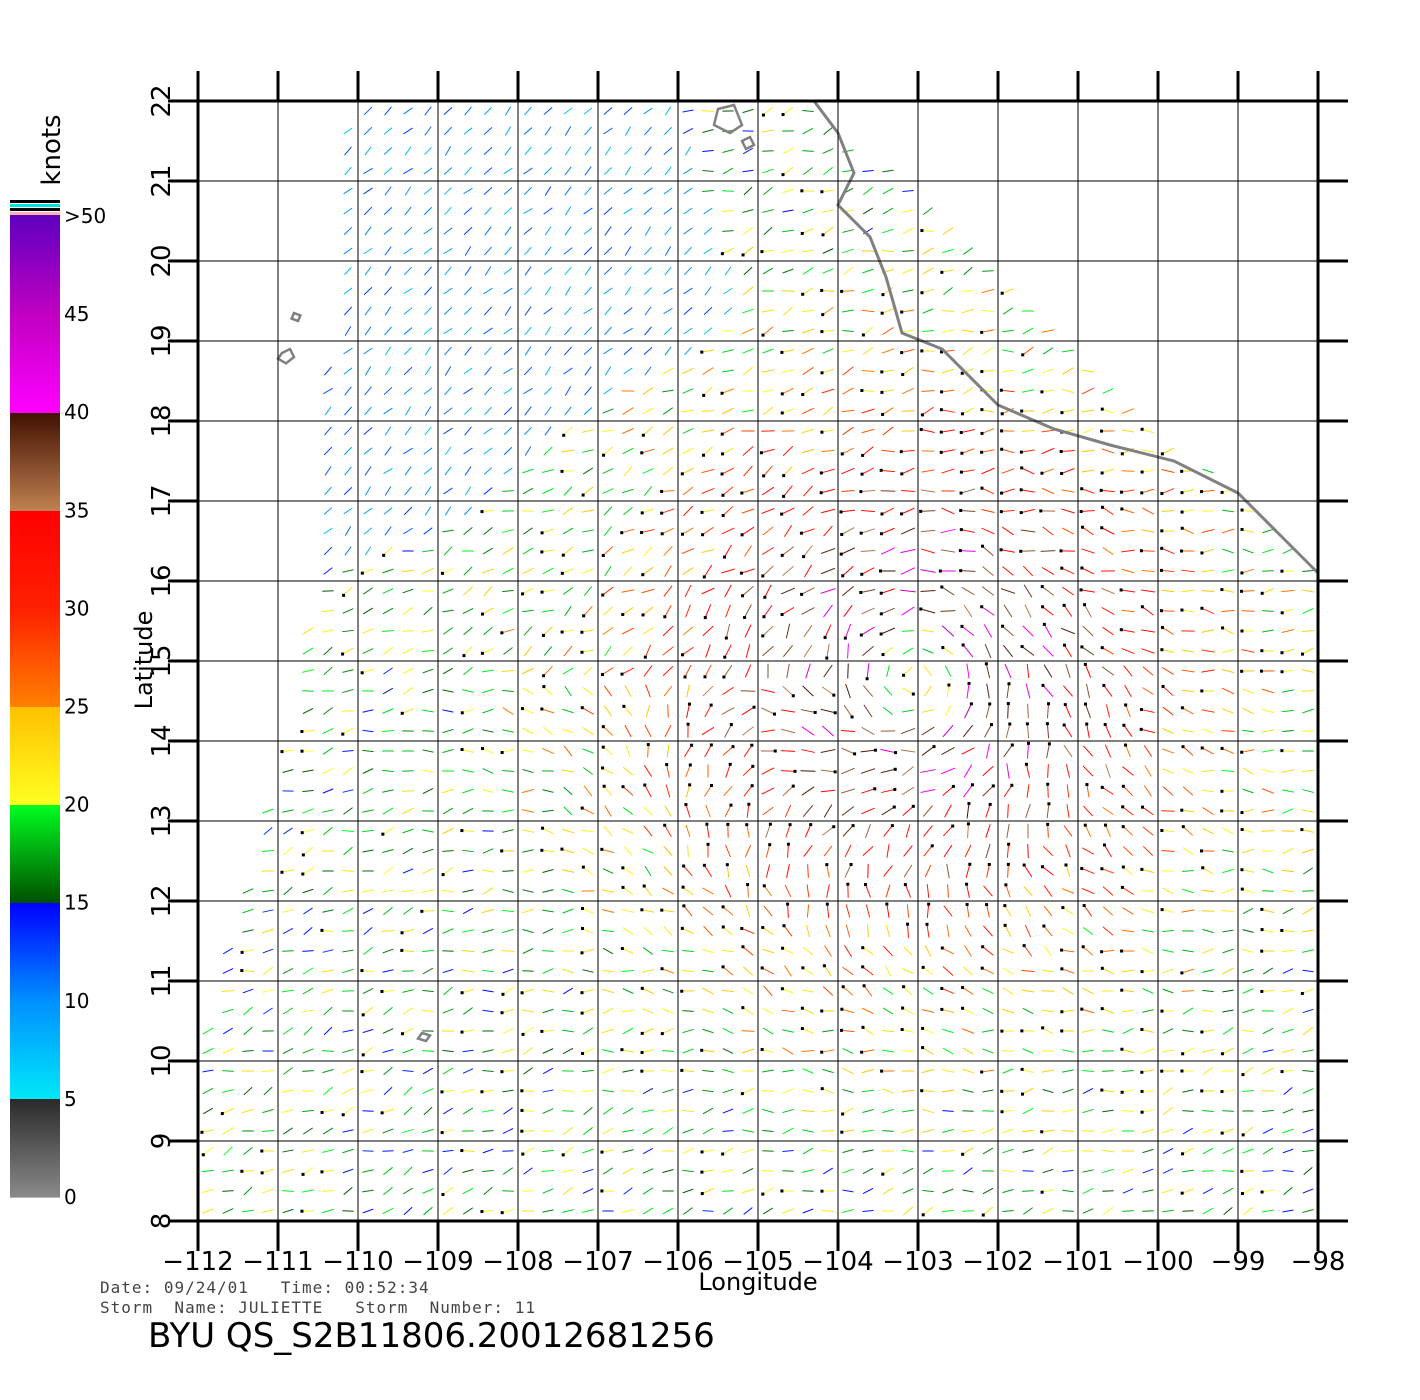 Image resolution: width=1420 pixels, height=1400 pixels. I want to click on y-tick-label: 12, so click(162, 900).